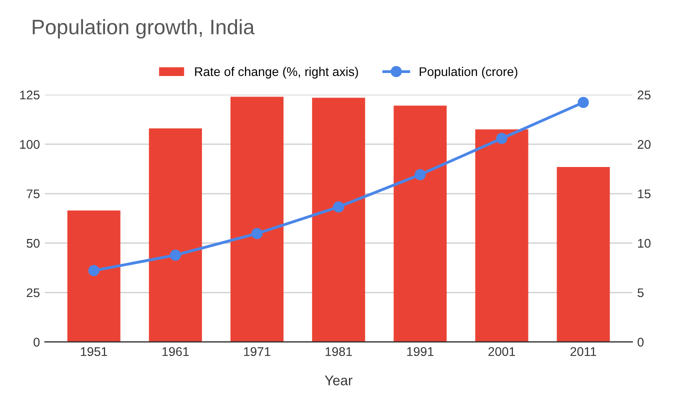 This screenshot has width=691, height=412. I want to click on x-tick-label: 1991, so click(420, 351).